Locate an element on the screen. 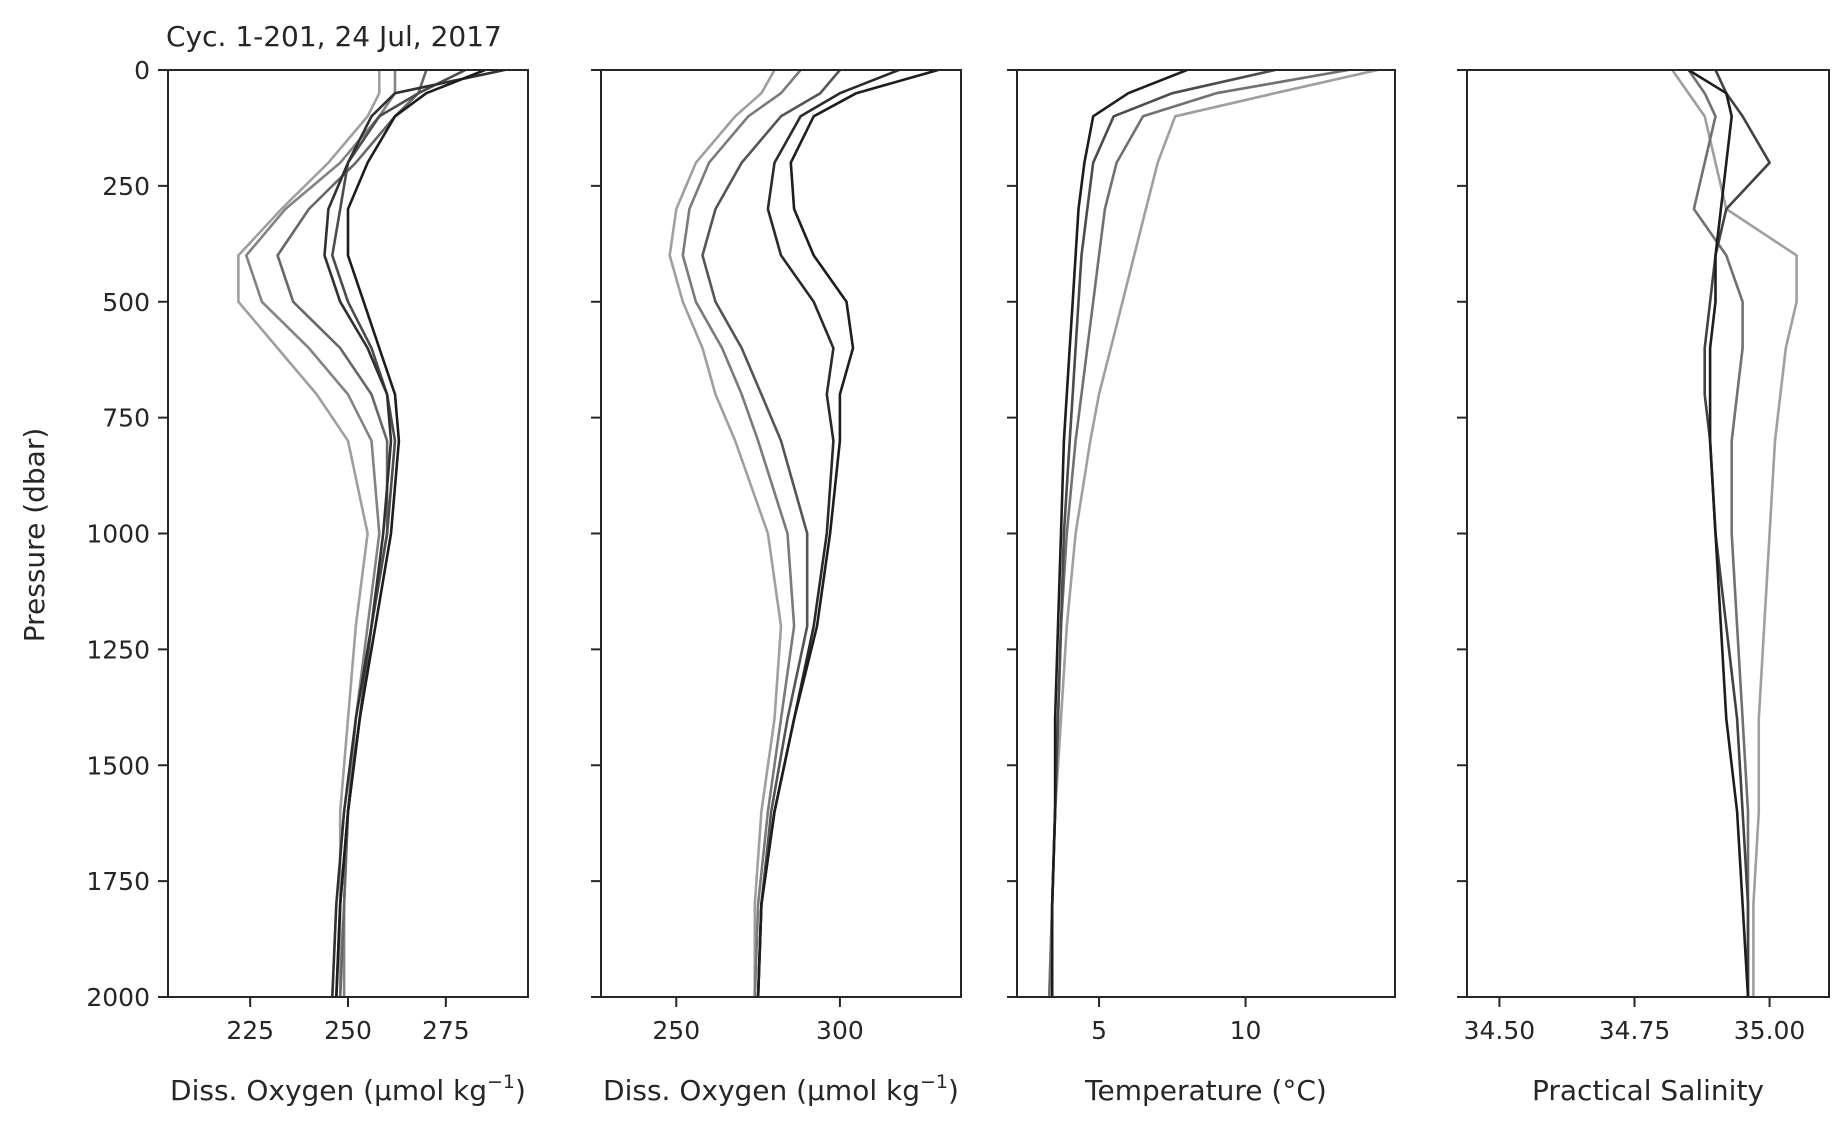 The width and height of the screenshot is (1845, 1131). x-tick-label: 10 is located at coordinates (1246, 1030).